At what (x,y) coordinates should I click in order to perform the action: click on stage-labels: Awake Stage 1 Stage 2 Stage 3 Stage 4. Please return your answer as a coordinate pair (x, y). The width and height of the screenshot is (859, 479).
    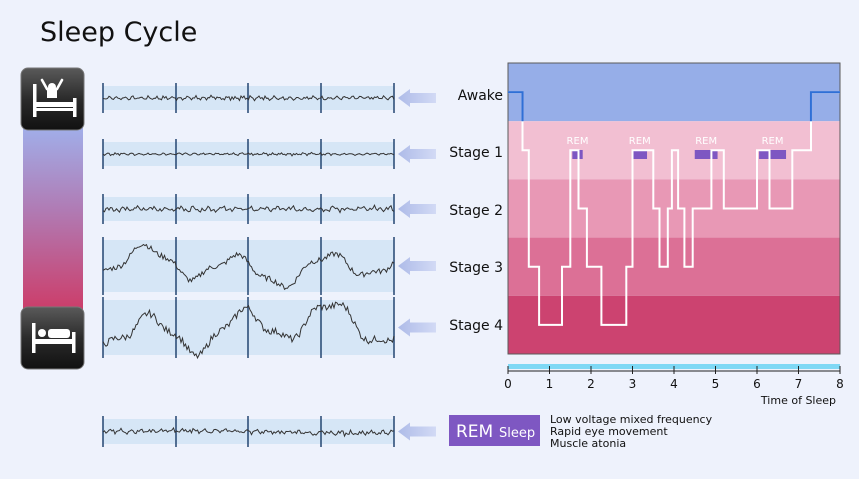
    Looking at the image, I should click on (476, 211).